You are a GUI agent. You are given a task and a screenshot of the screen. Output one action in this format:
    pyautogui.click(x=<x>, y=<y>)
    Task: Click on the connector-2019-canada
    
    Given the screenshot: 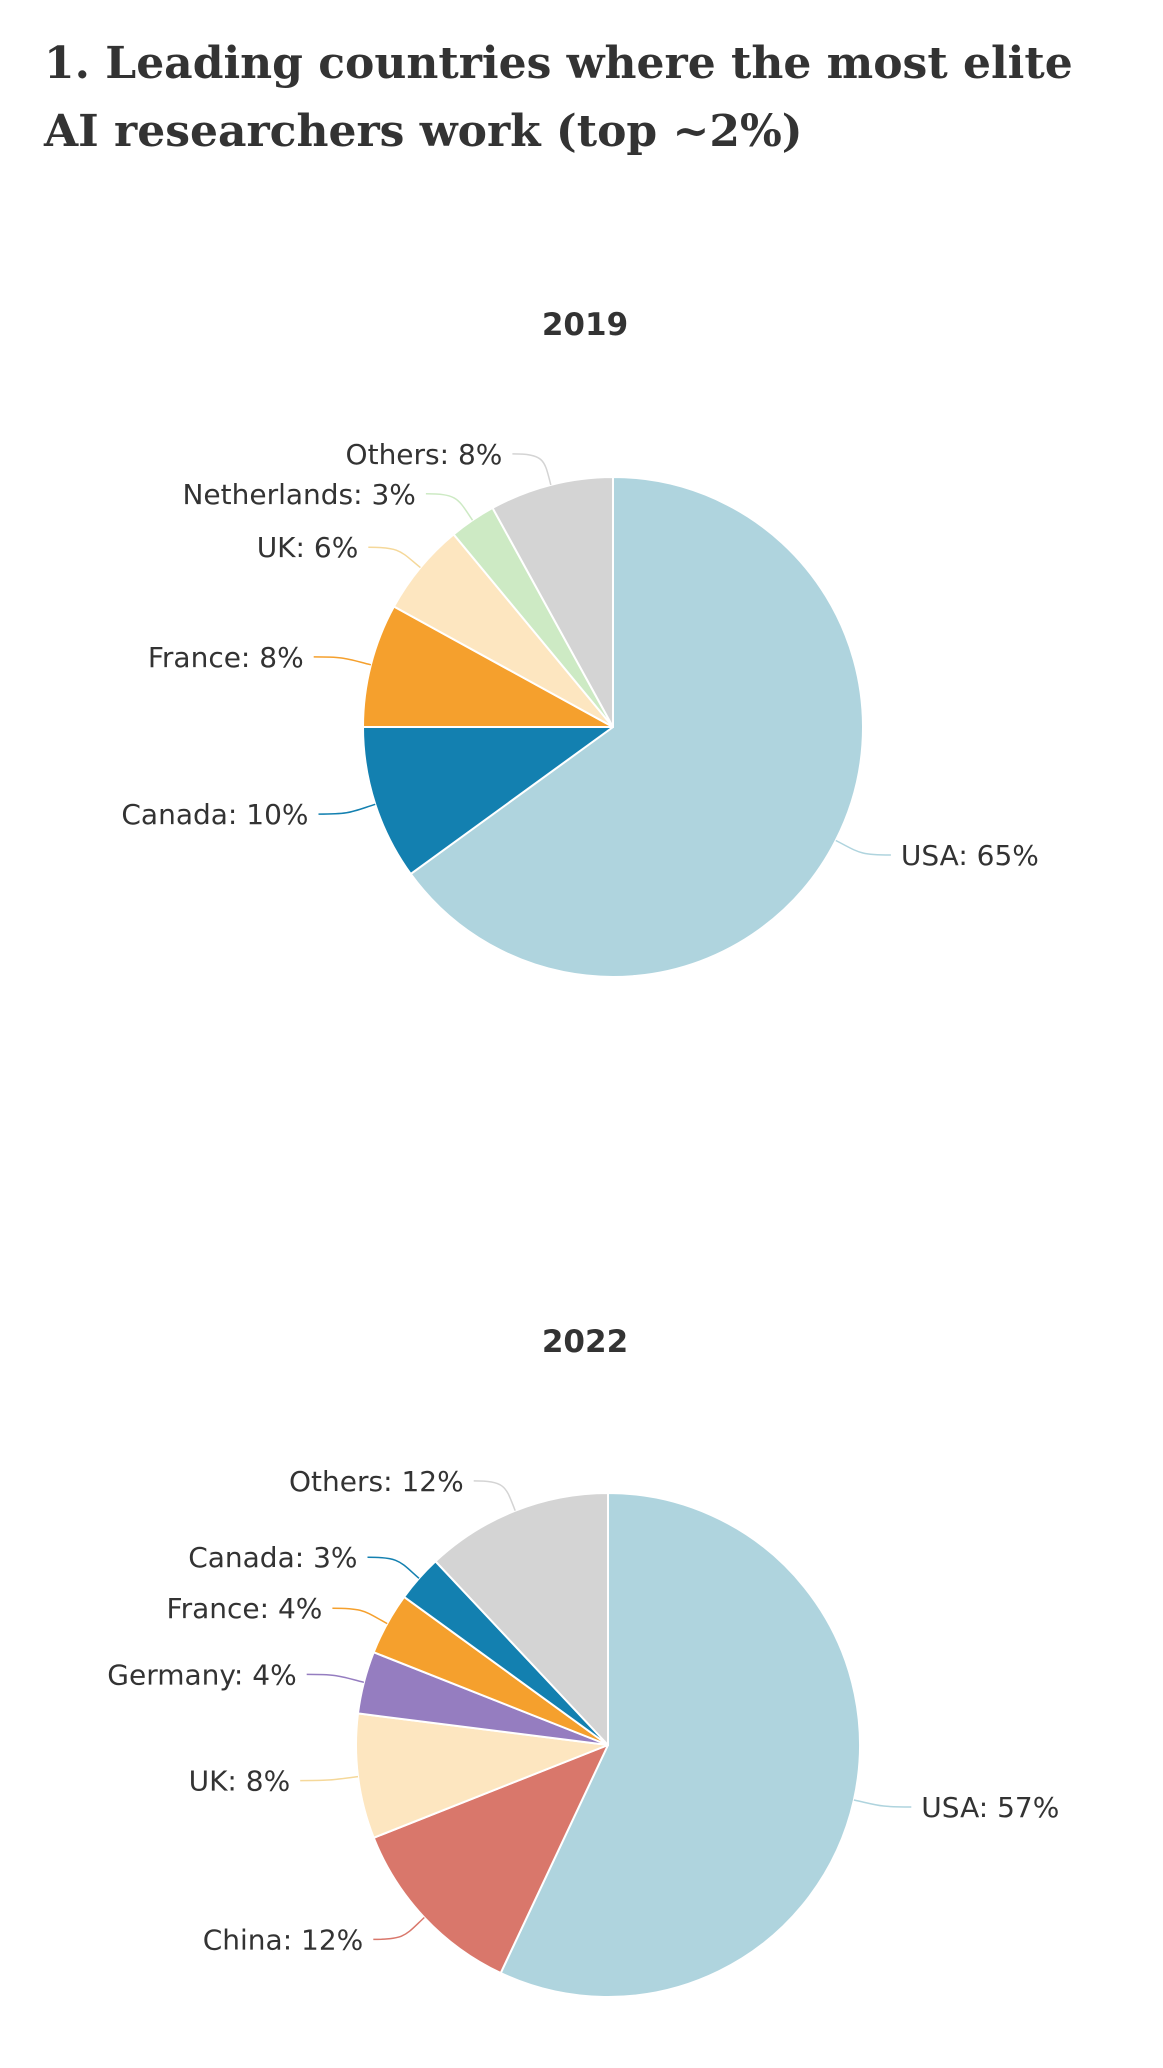 What is the action you would take?
    pyautogui.click(x=347, y=809)
    